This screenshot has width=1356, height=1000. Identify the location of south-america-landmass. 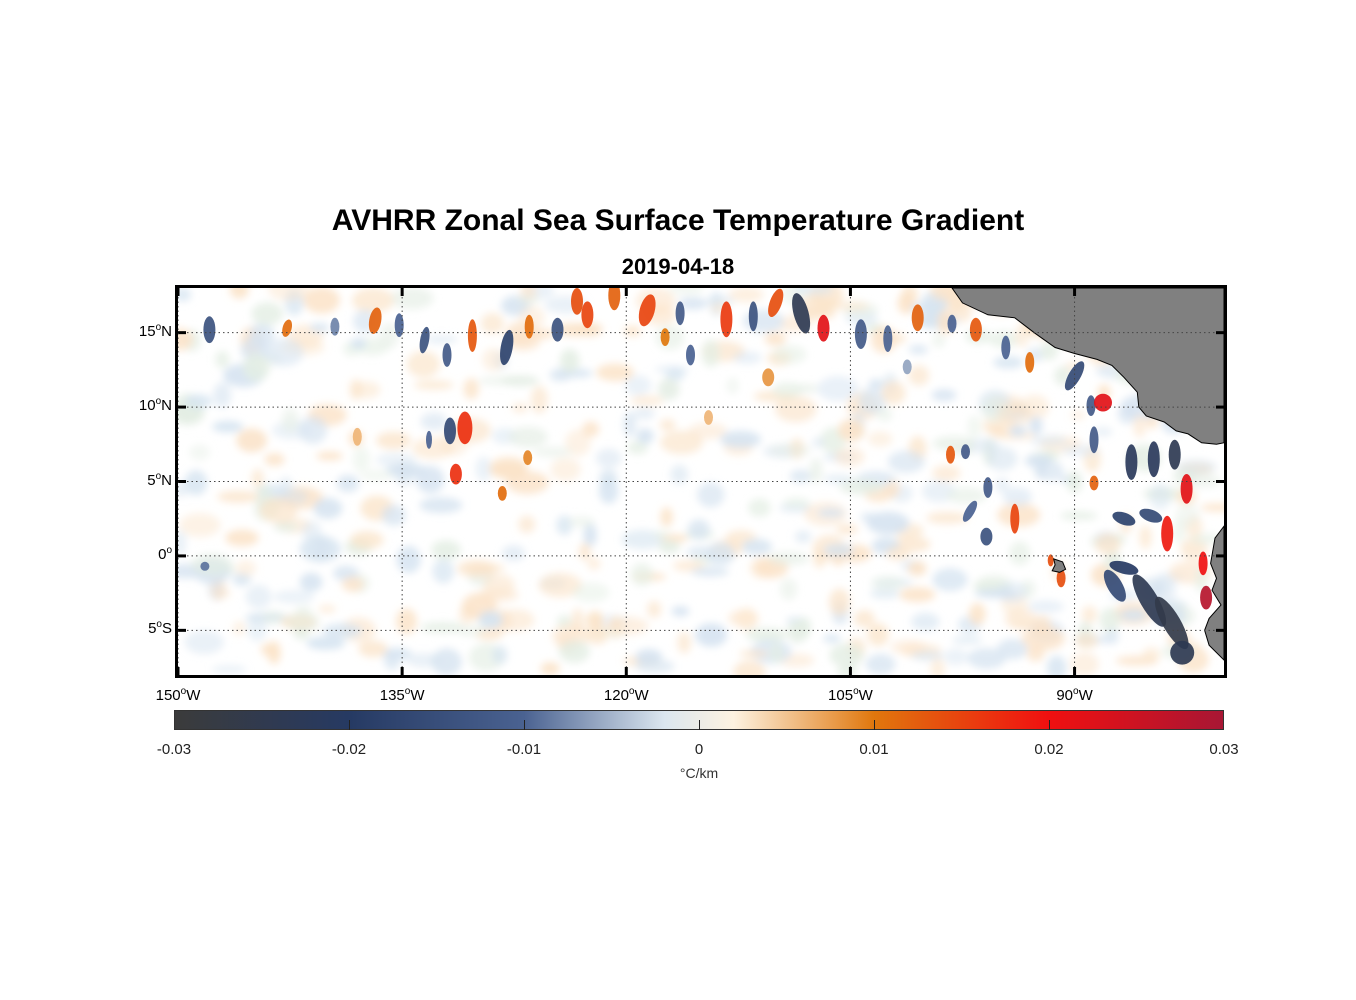
(1214, 593).